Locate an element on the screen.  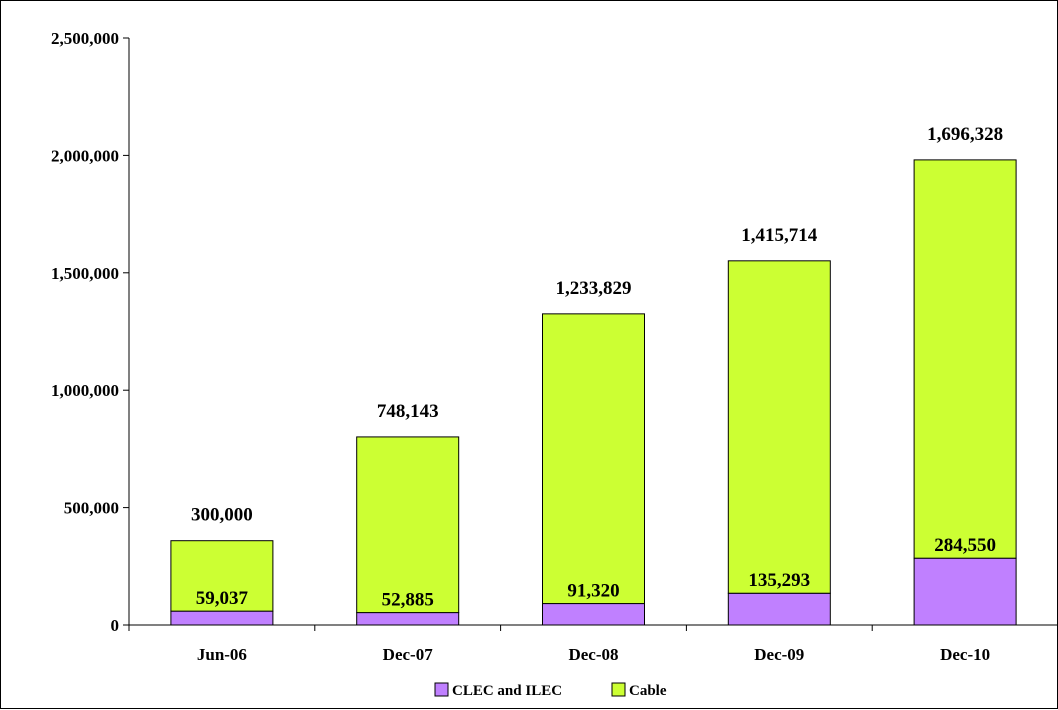
y-tick-label: 500,000 is located at coordinates (91, 508).